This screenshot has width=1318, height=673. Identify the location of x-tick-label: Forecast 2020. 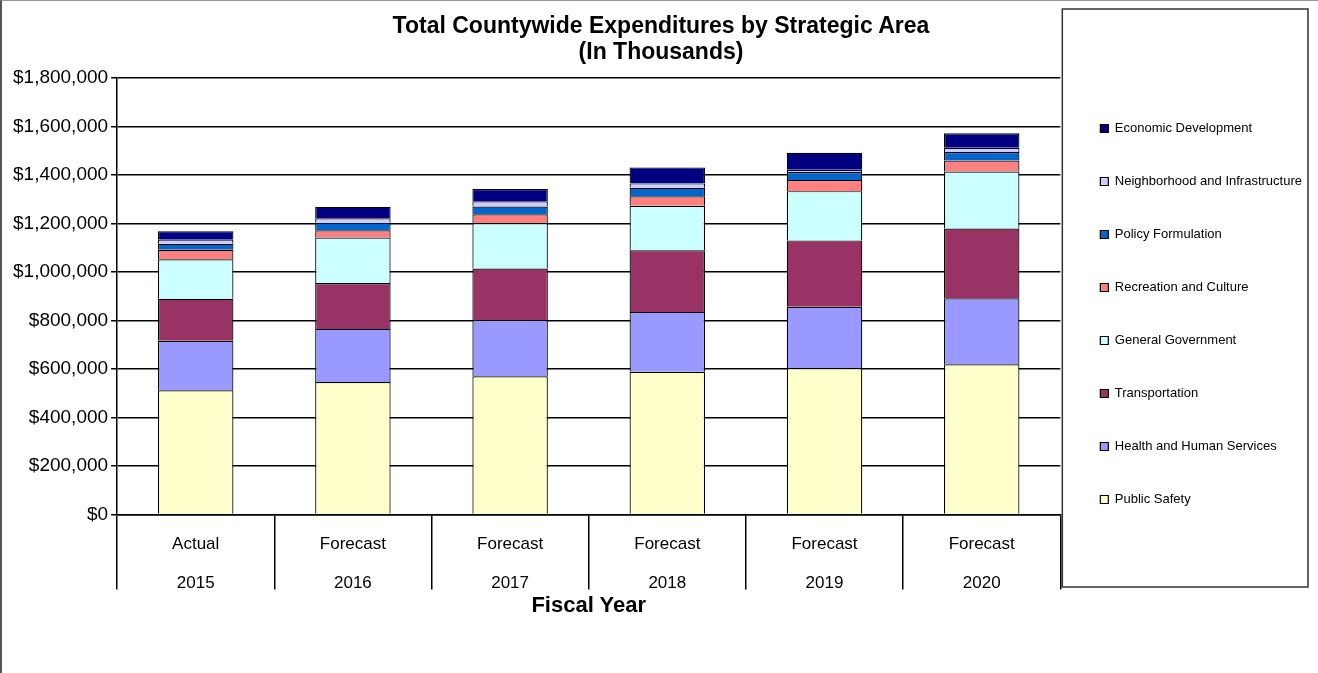
(982, 562).